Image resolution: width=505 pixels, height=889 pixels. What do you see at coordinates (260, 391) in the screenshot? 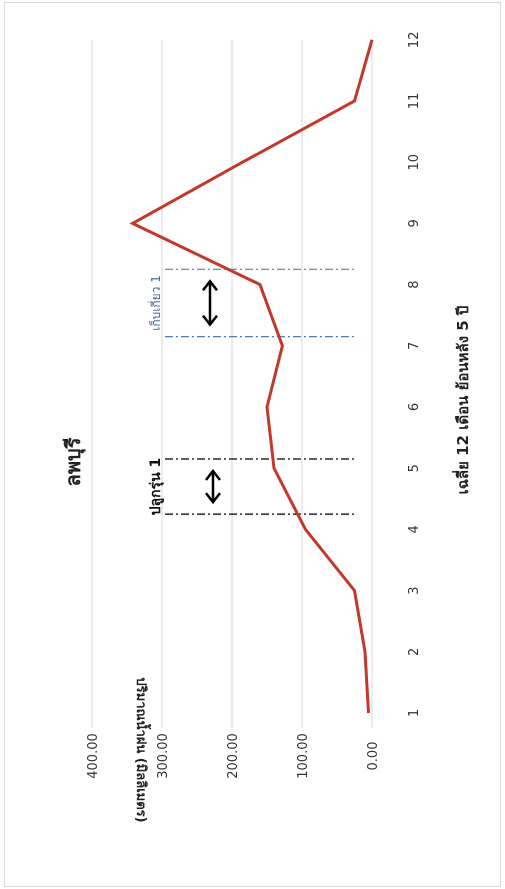
I see `annotation-lines` at bounding box center [260, 391].